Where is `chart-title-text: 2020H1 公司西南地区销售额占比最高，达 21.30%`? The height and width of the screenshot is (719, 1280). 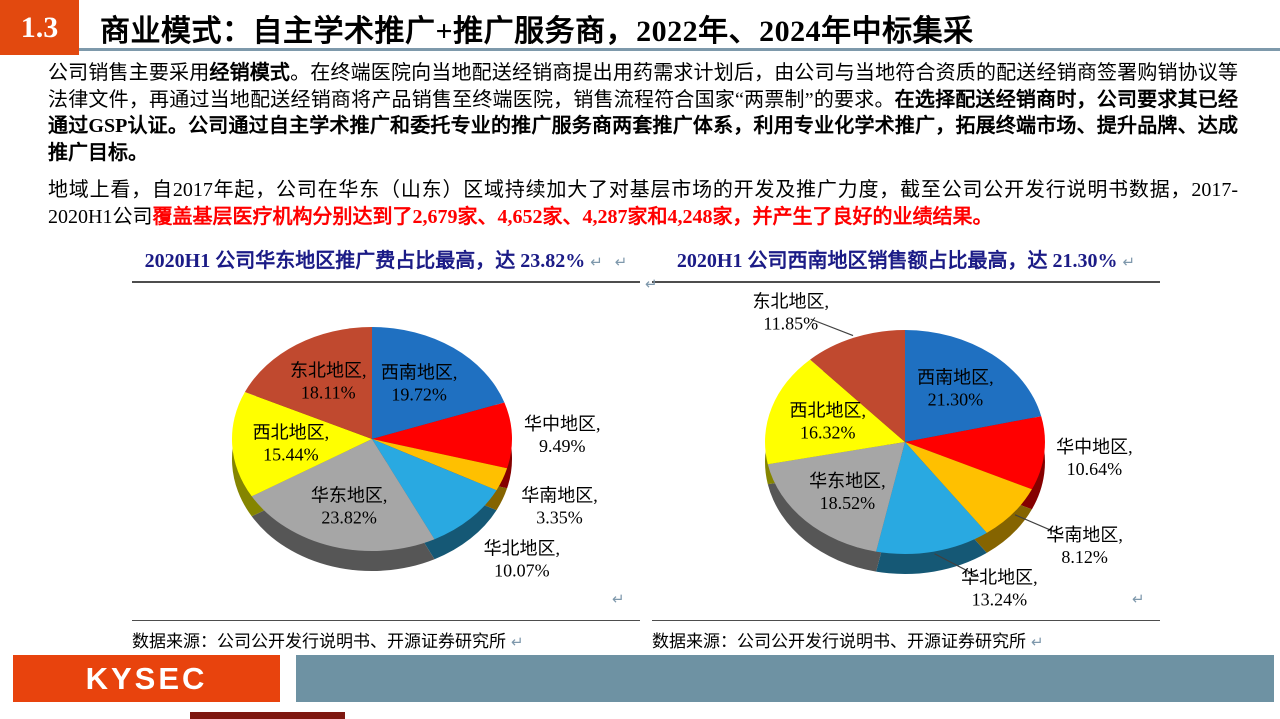 chart-title-text: 2020H1 公司西南地区销售额占比最高，达 21.30% is located at coordinates (897, 261).